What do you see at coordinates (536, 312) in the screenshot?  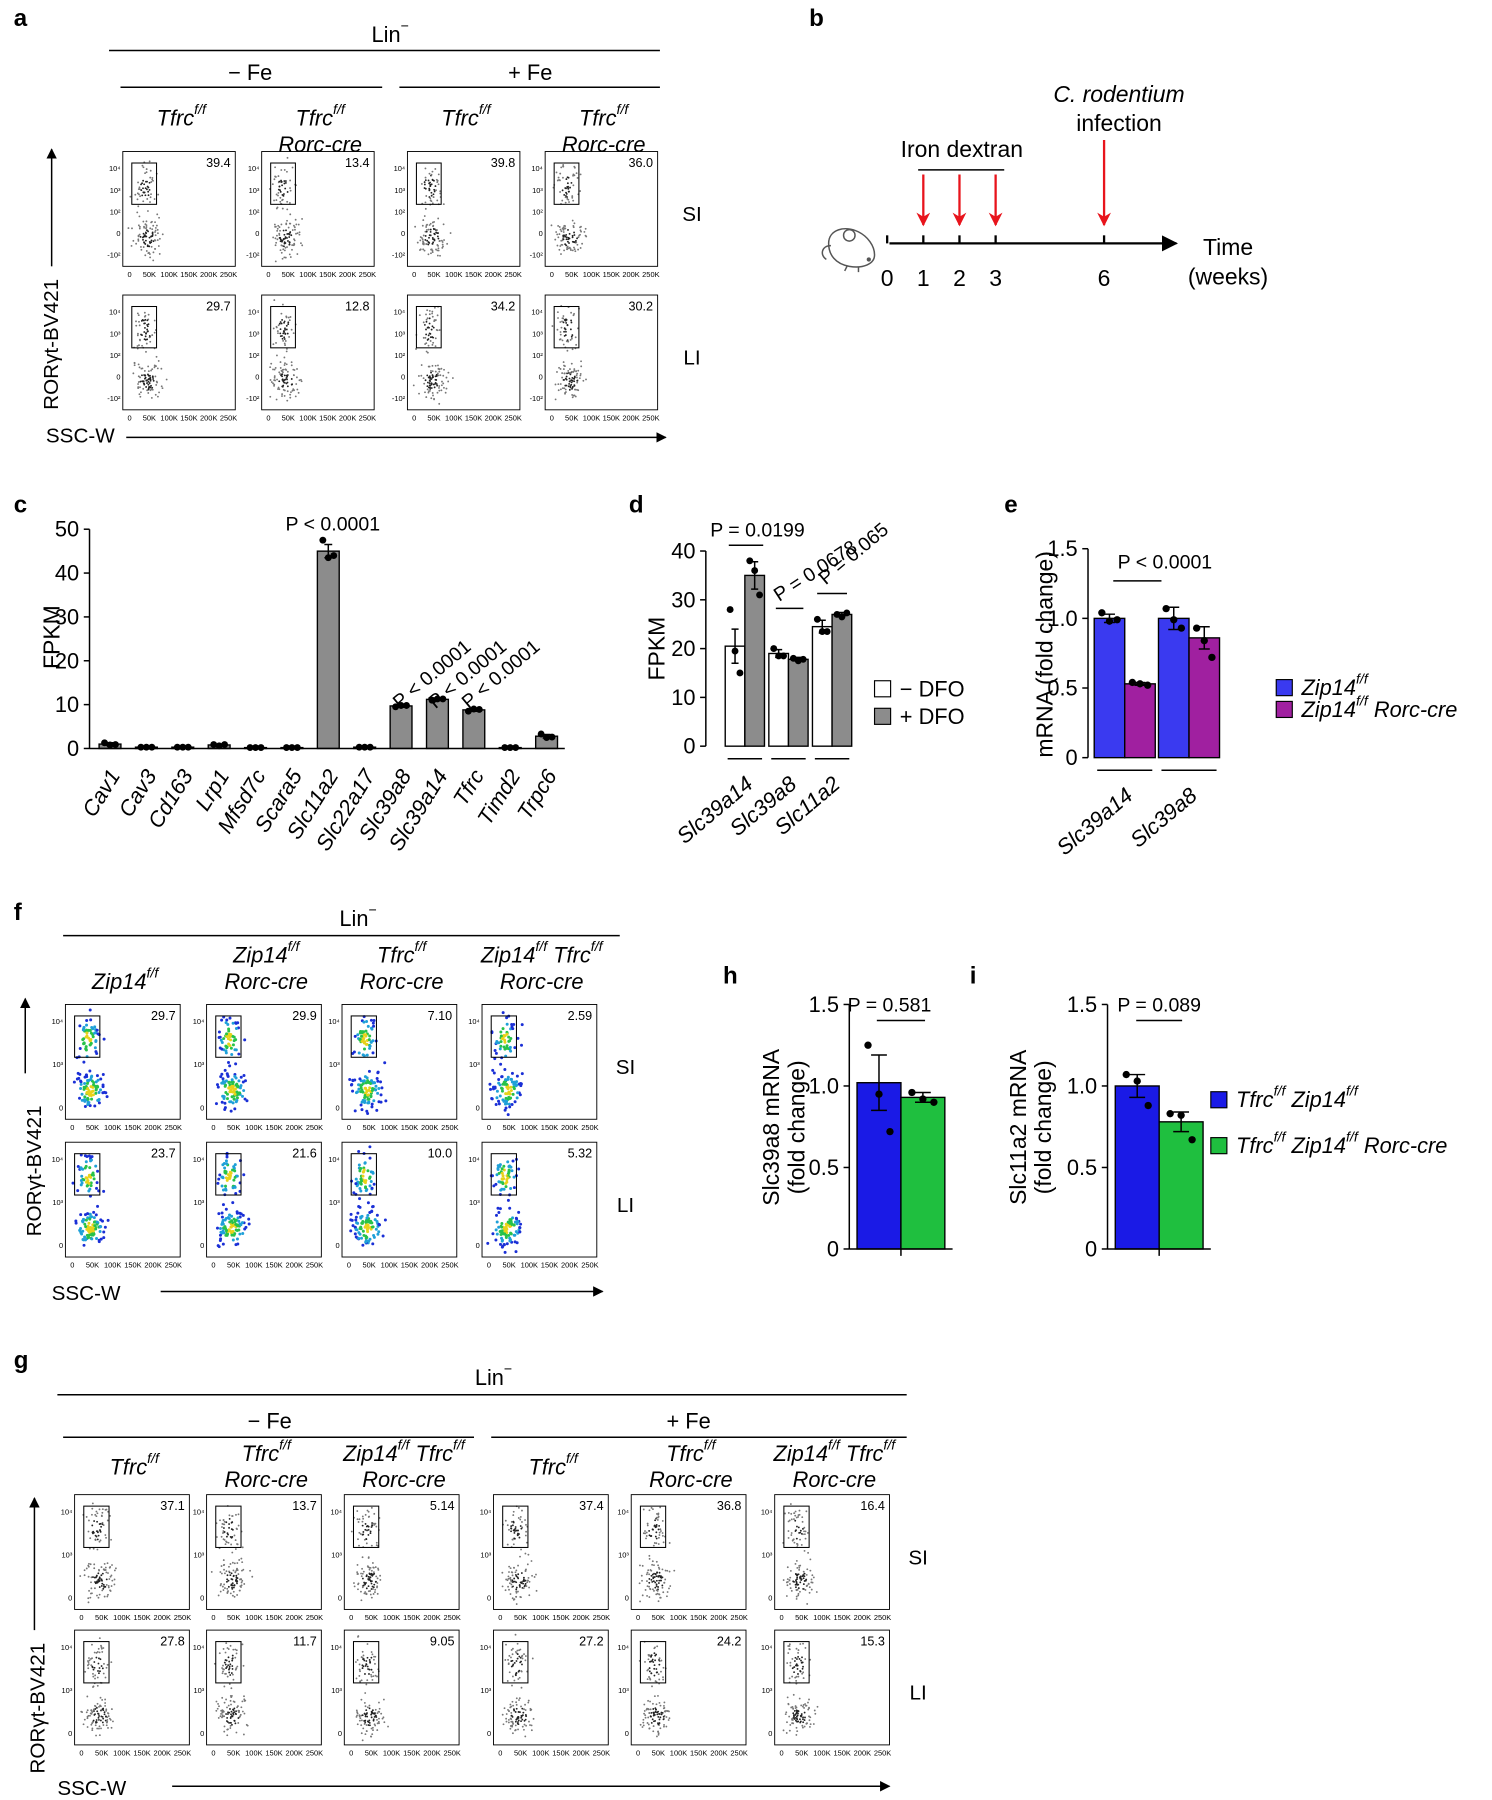 I see `y-tick-label: 10⁴` at bounding box center [536, 312].